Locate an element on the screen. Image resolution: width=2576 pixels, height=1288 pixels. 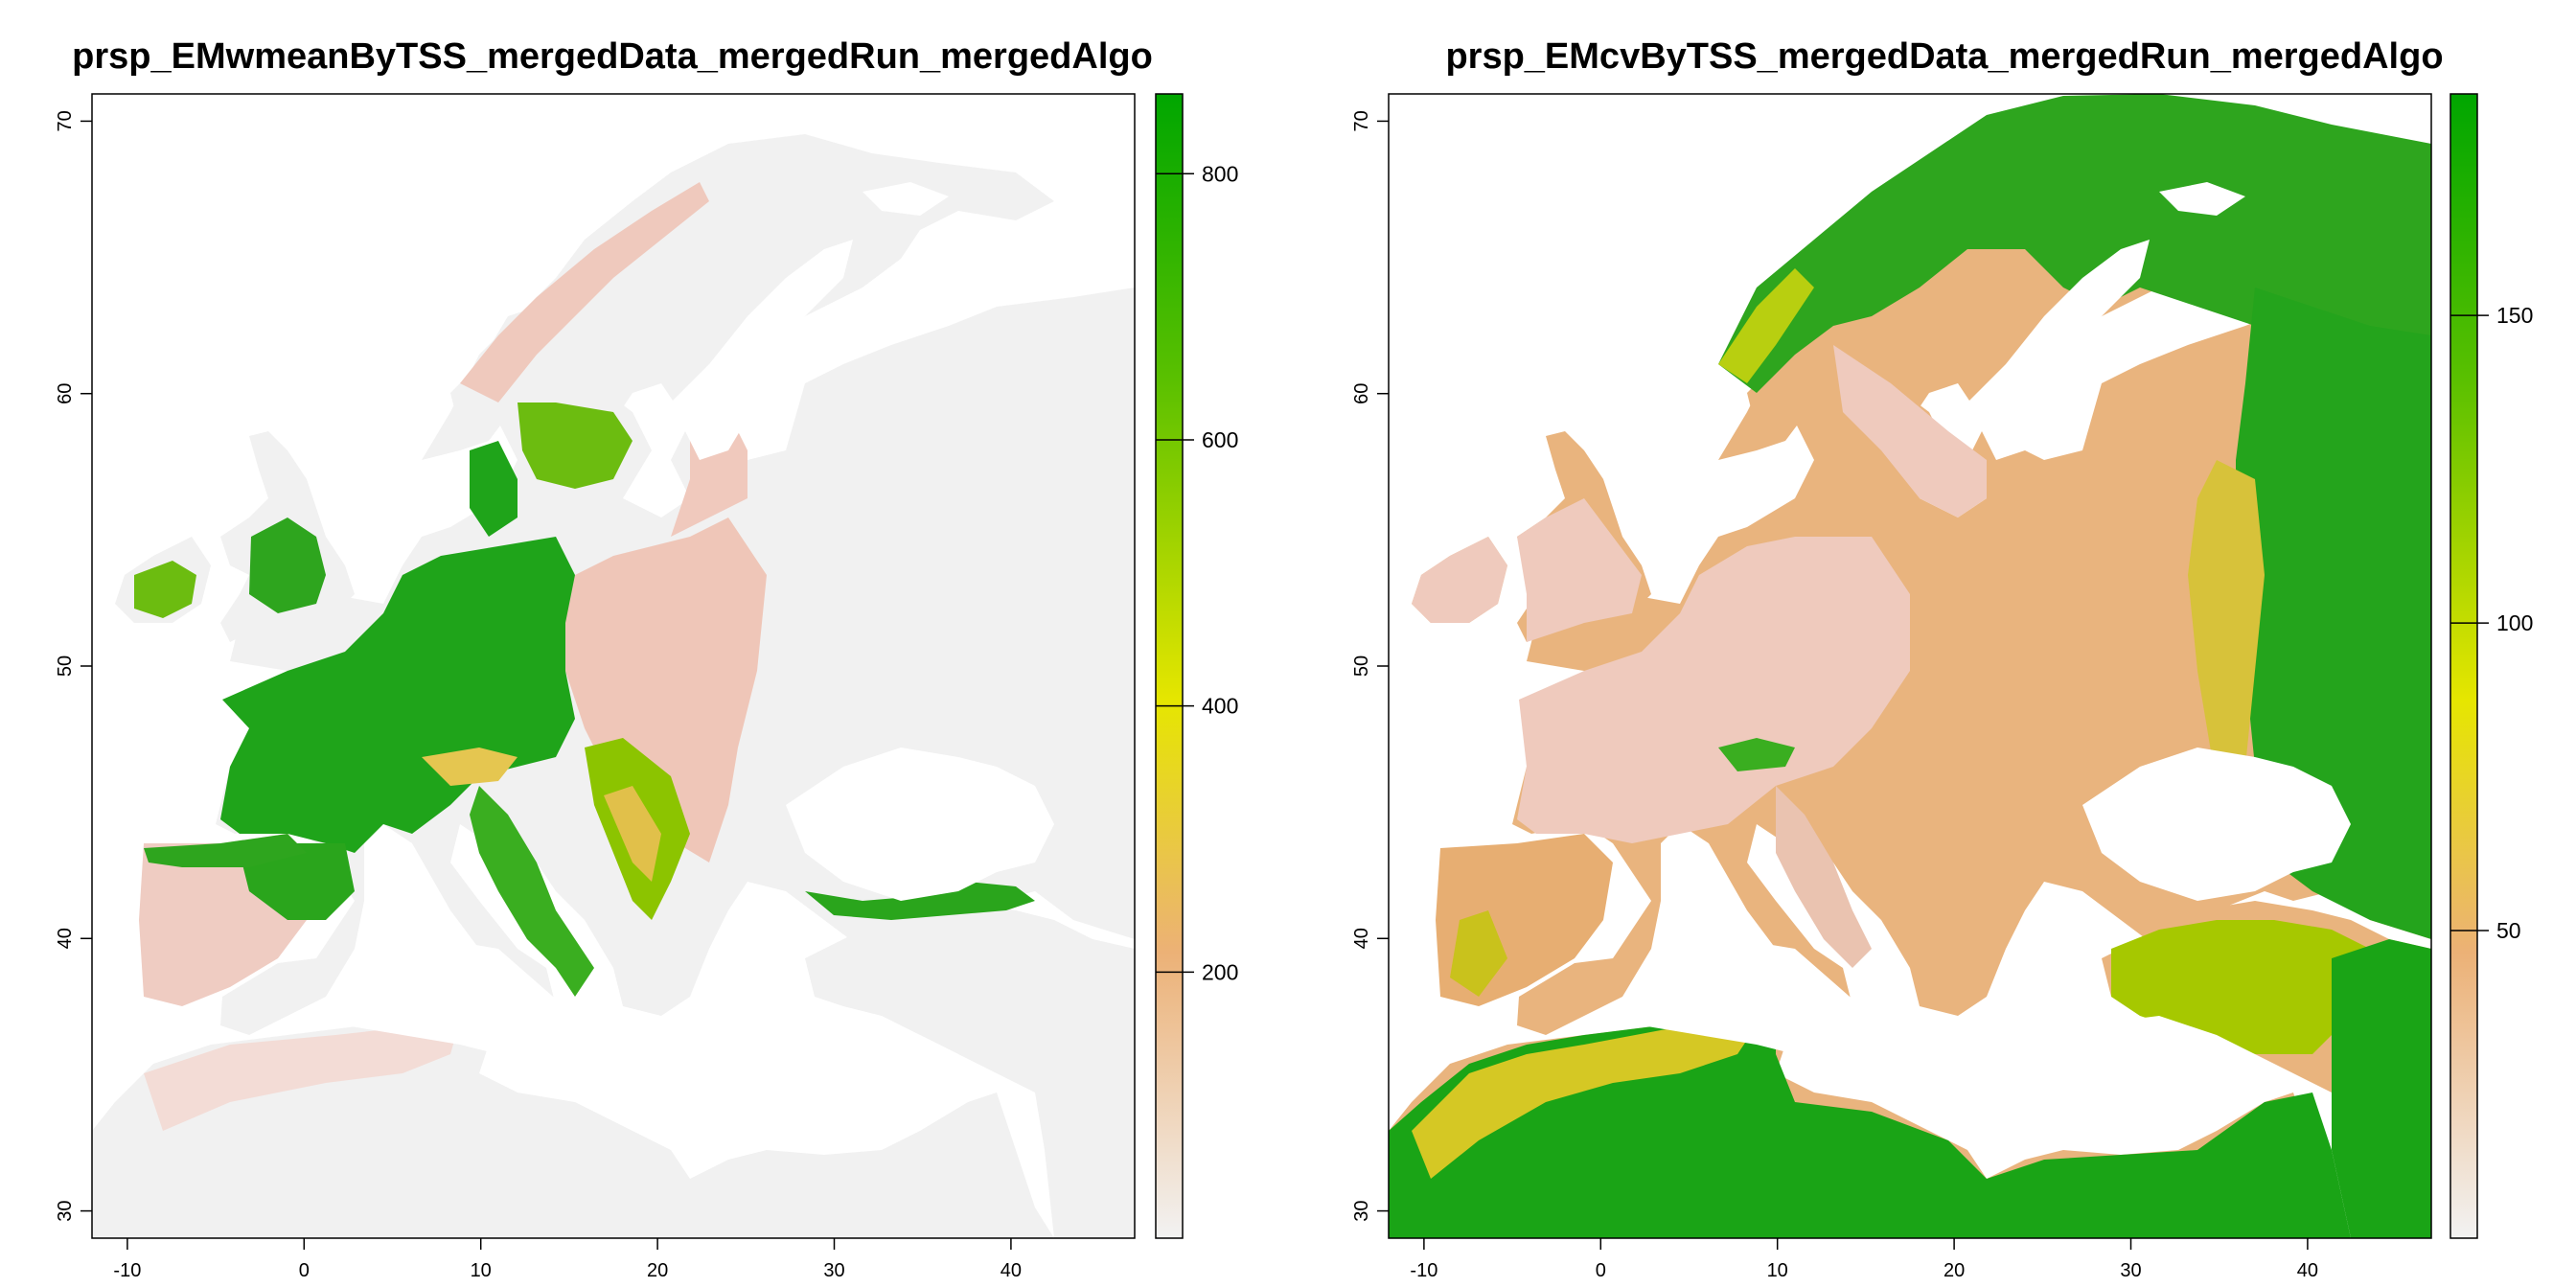
left-x-tick-label: -10 is located at coordinates (127, 1270).